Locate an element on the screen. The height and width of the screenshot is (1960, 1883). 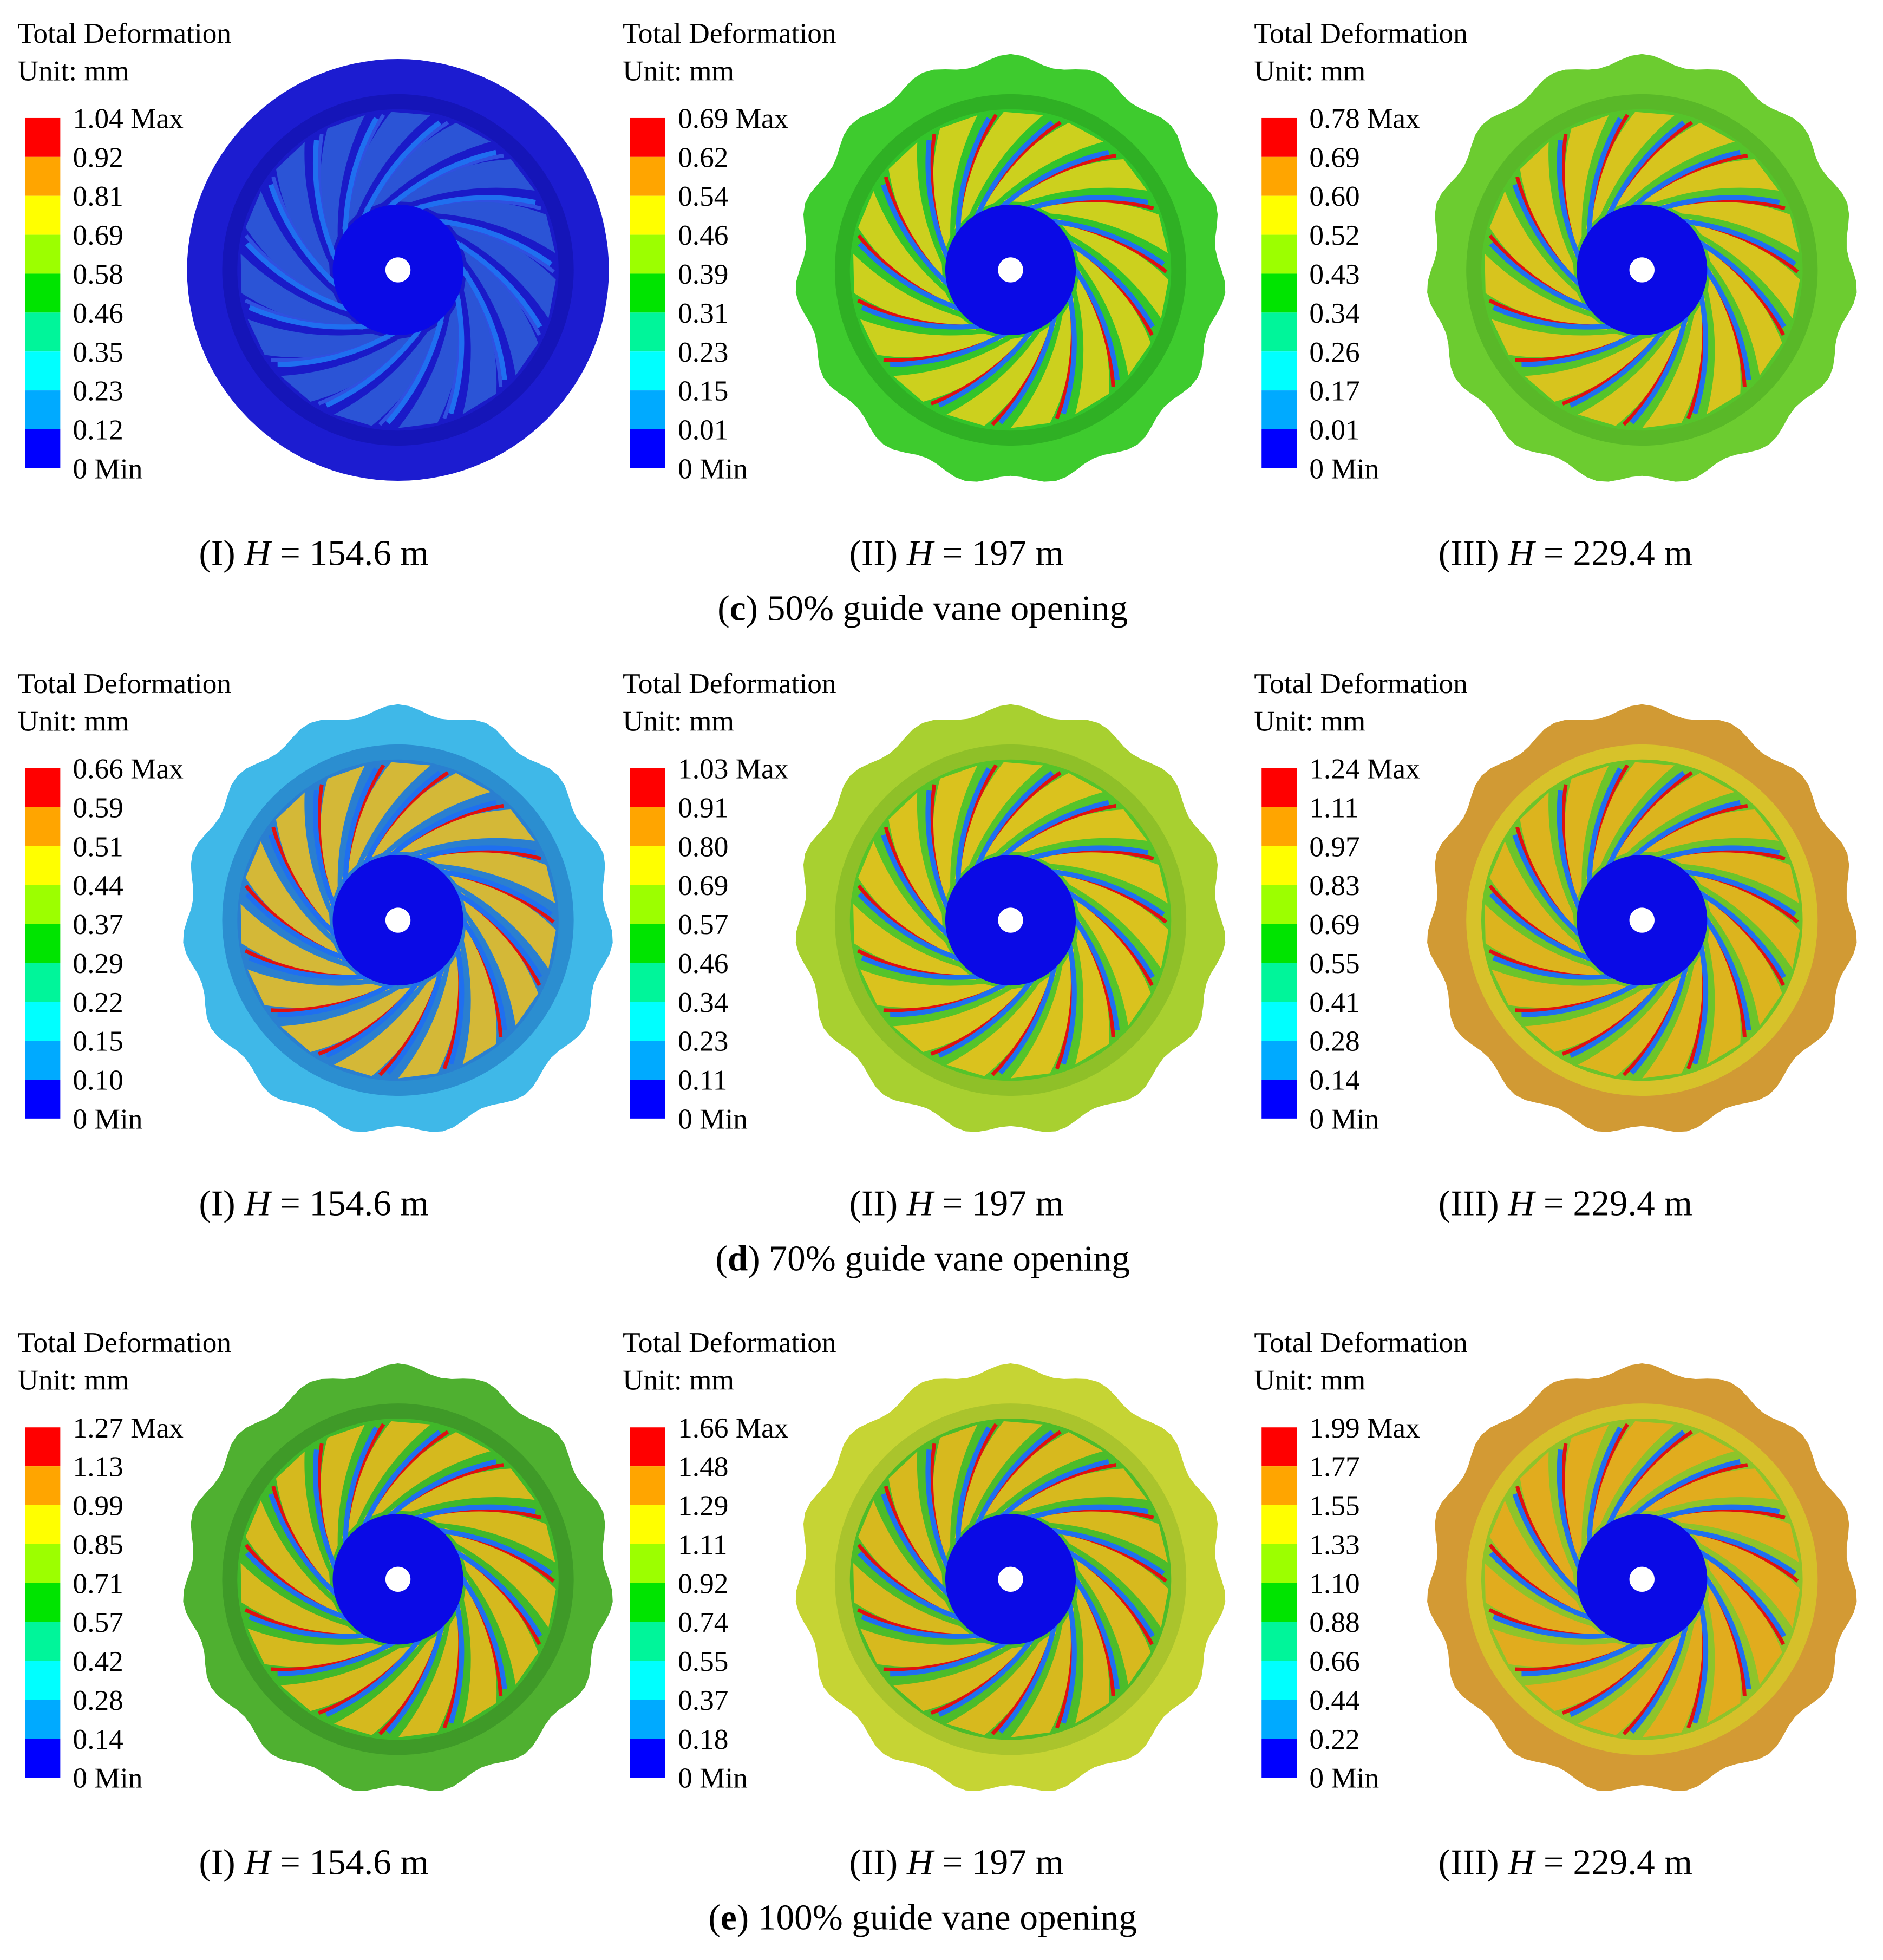
label-suffix: = 154.6 m is located at coordinates (350, 1862).